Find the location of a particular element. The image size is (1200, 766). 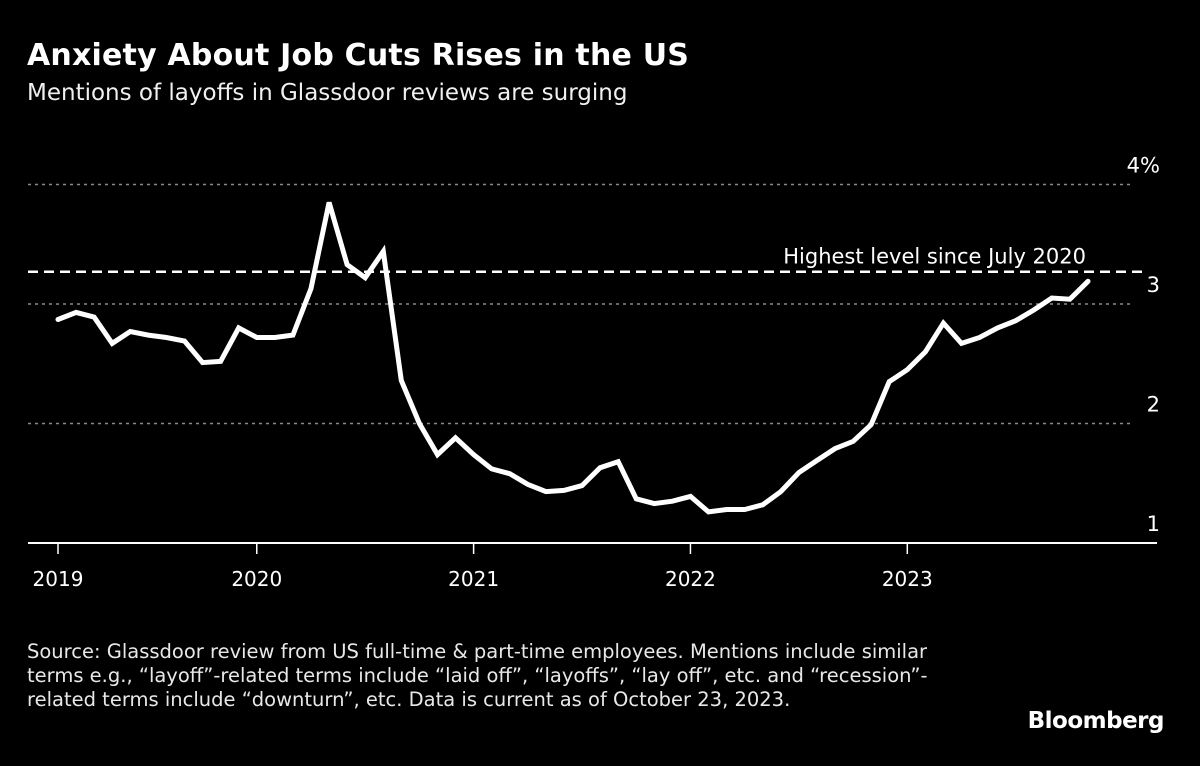

x-tick-label: 2022 is located at coordinates (690, 579).